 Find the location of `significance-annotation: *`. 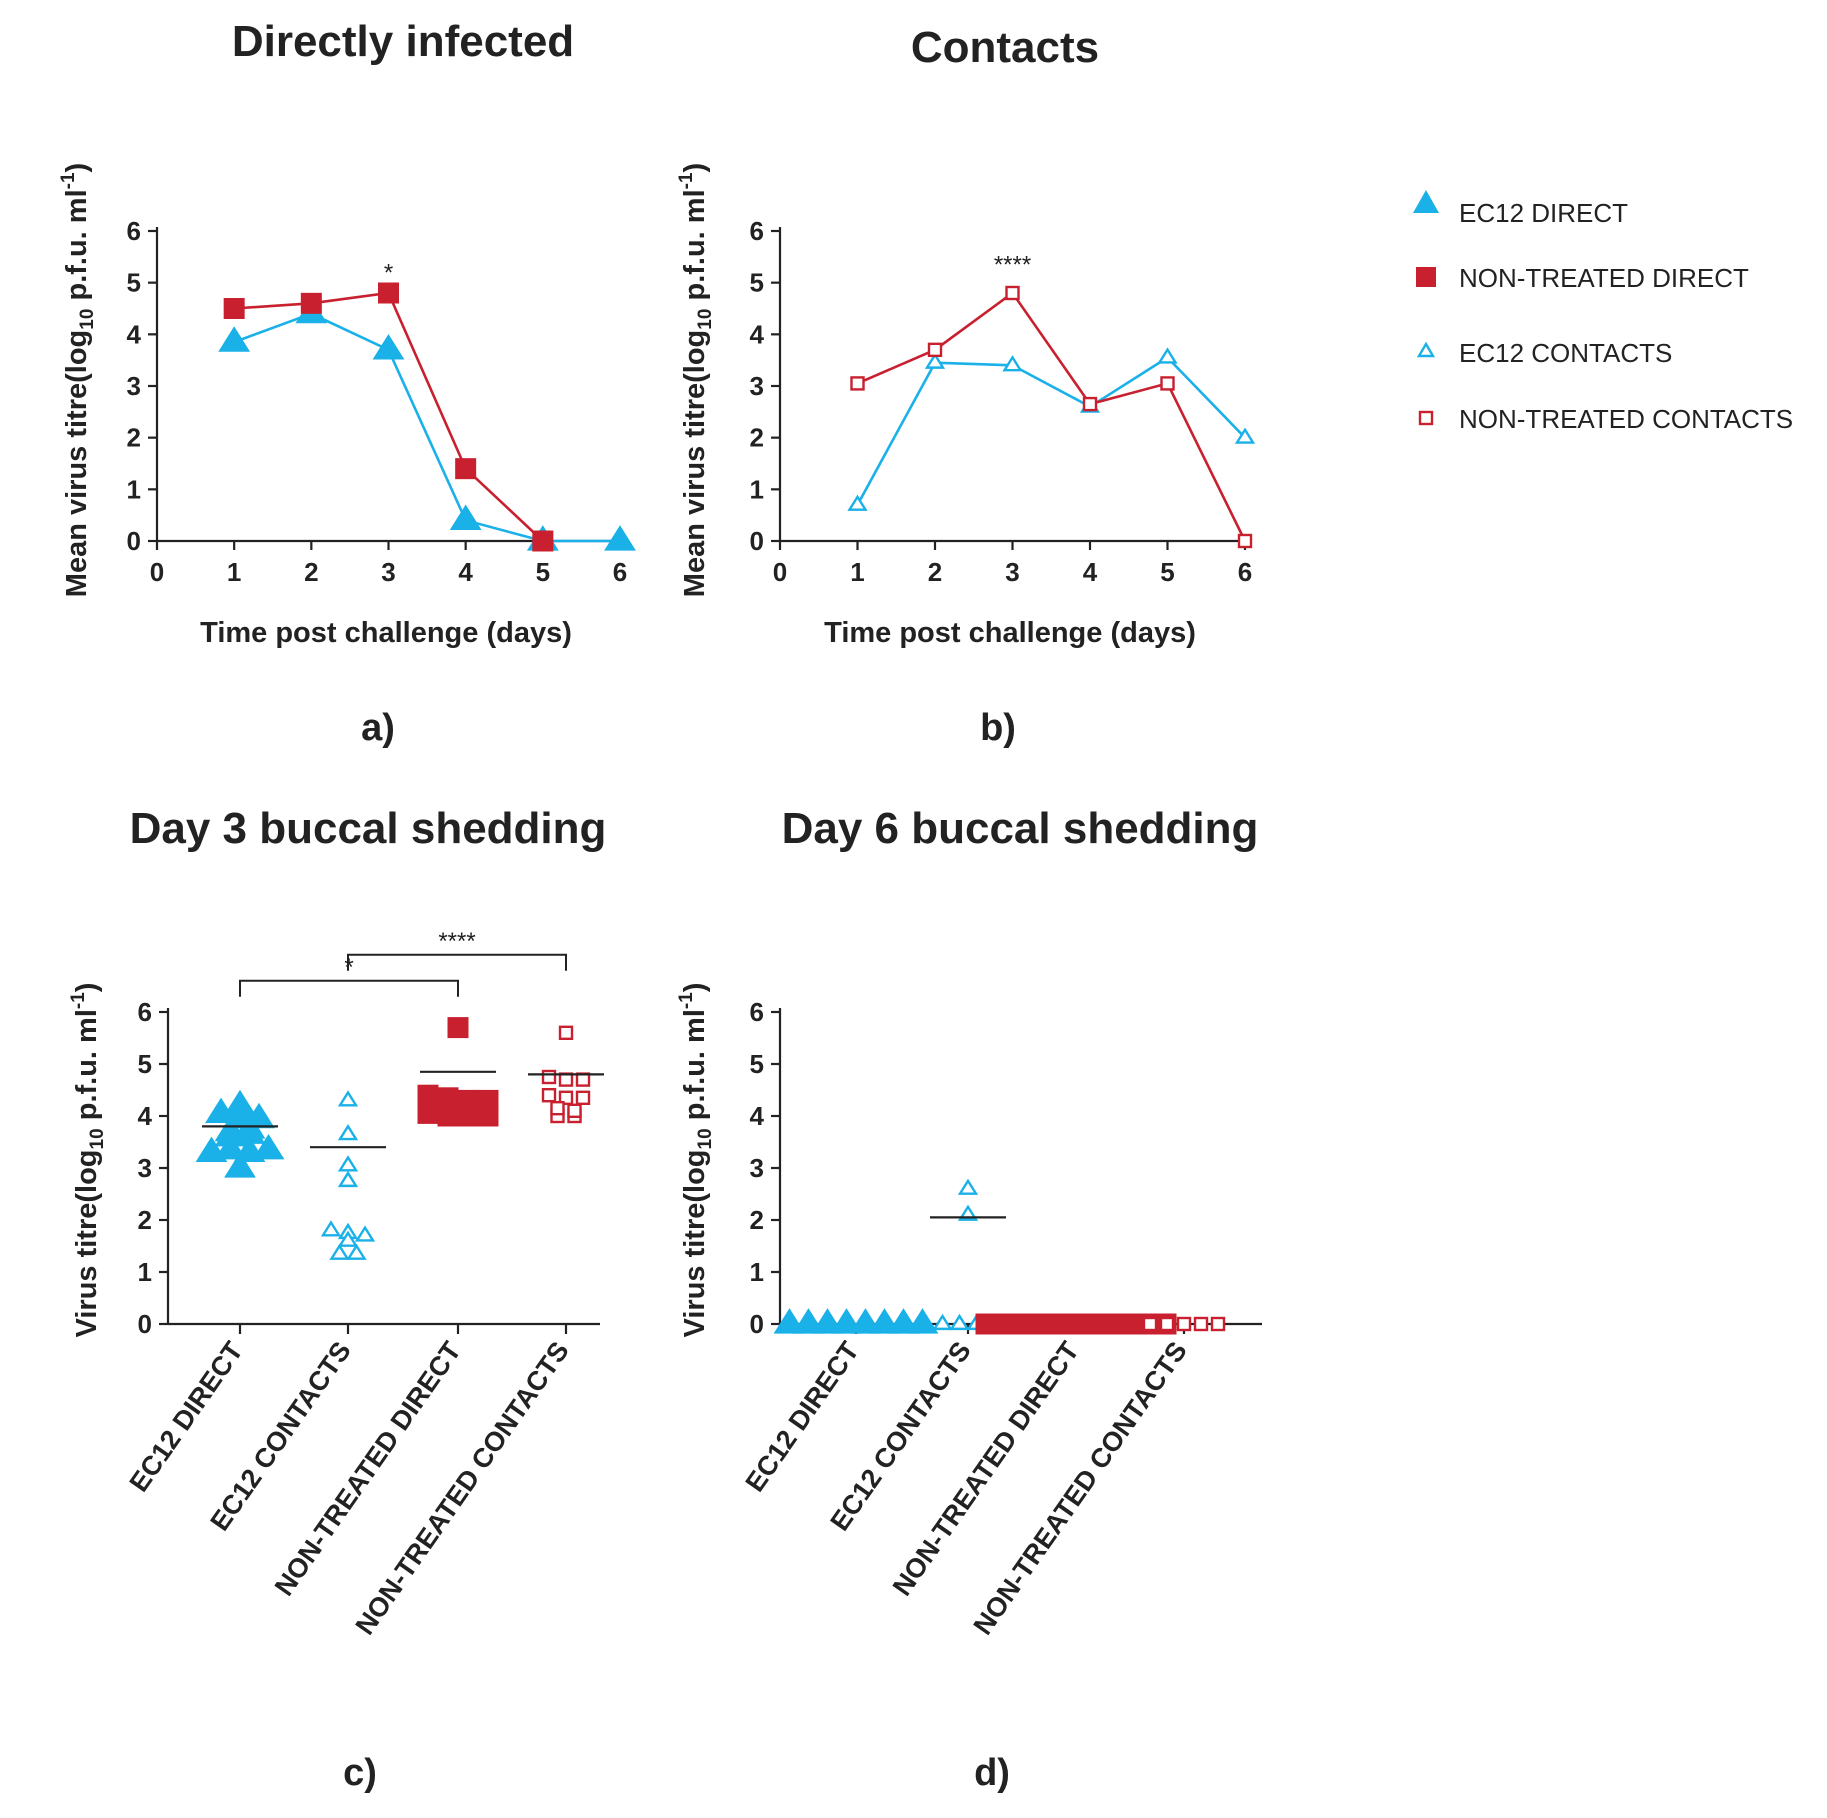

significance-annotation: * is located at coordinates (388, 272).